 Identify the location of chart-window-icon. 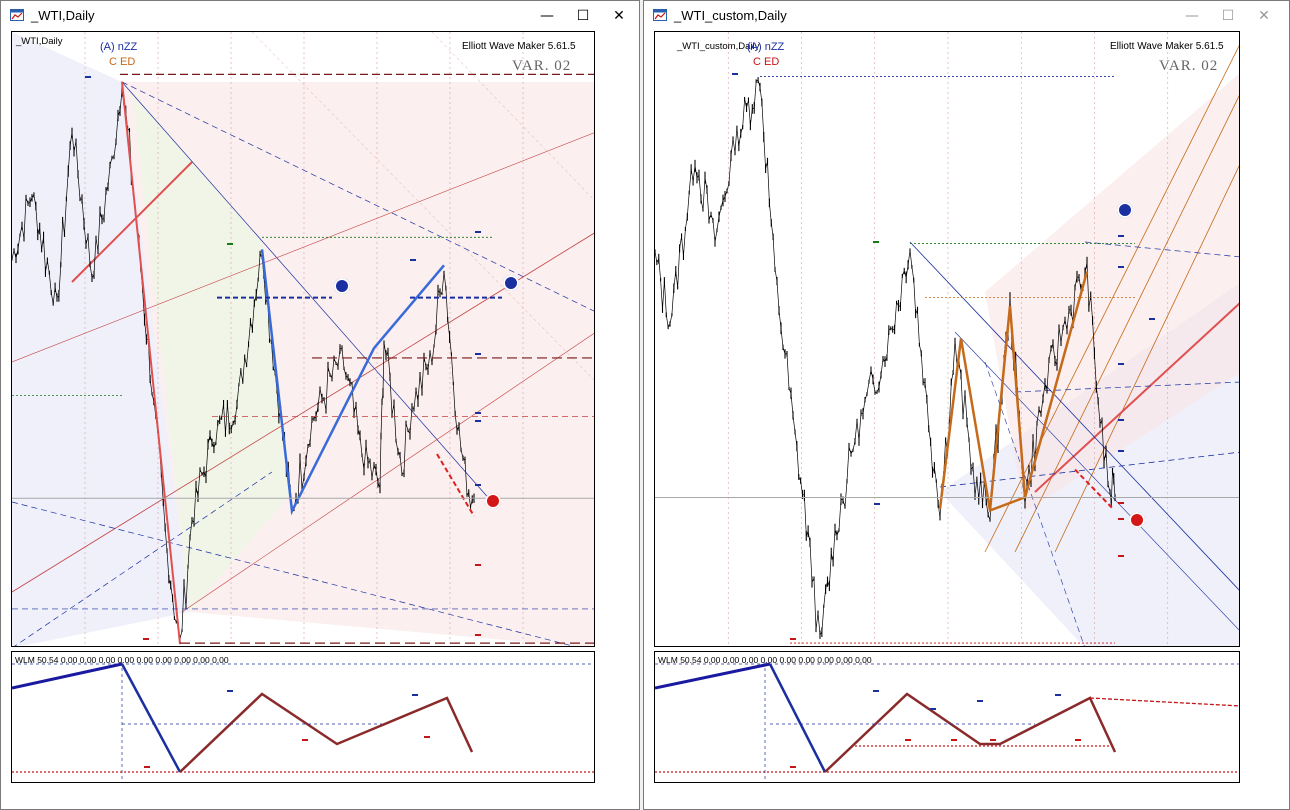
(17, 15).